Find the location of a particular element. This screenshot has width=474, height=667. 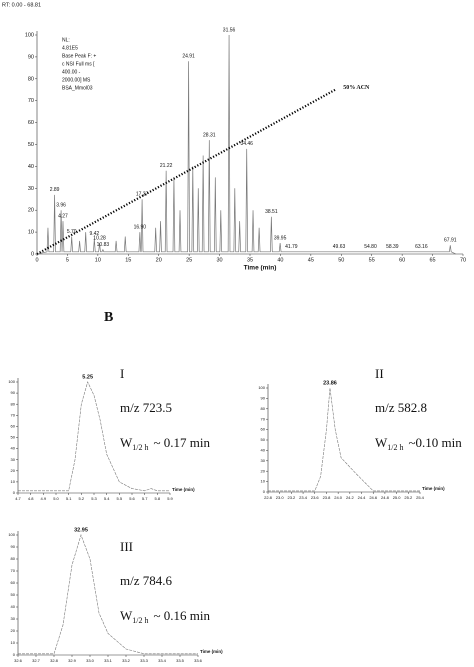

info-text: Base Peak F: + is located at coordinates (79, 56).